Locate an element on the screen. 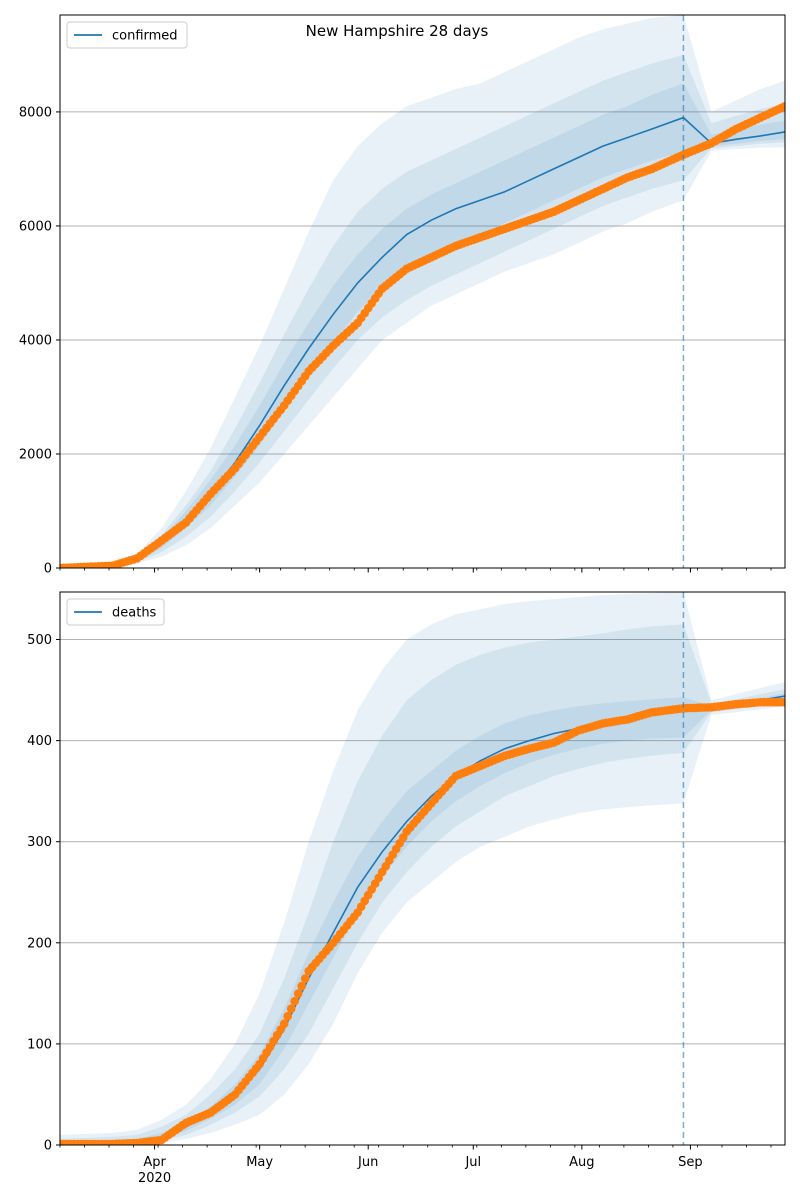 This screenshot has height=1204, width=800. legend: deaths is located at coordinates (115, 612).